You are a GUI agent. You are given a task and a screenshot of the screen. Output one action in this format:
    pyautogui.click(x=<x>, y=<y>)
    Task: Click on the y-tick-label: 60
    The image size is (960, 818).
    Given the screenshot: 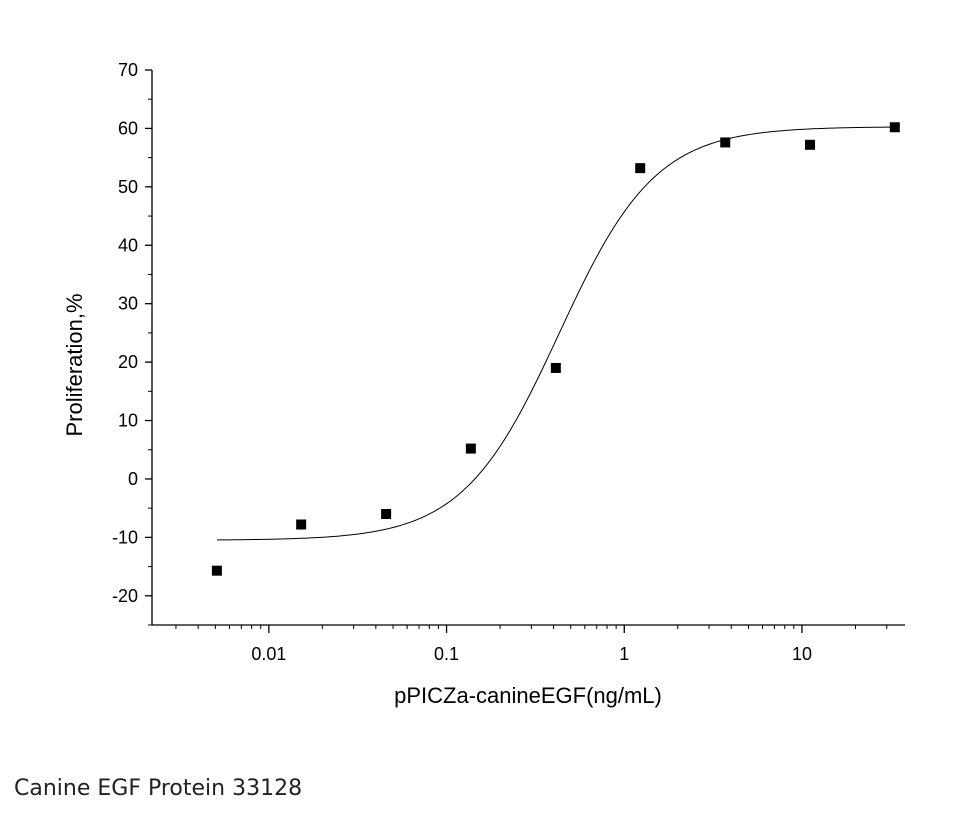 What is the action you would take?
    pyautogui.click(x=128, y=128)
    